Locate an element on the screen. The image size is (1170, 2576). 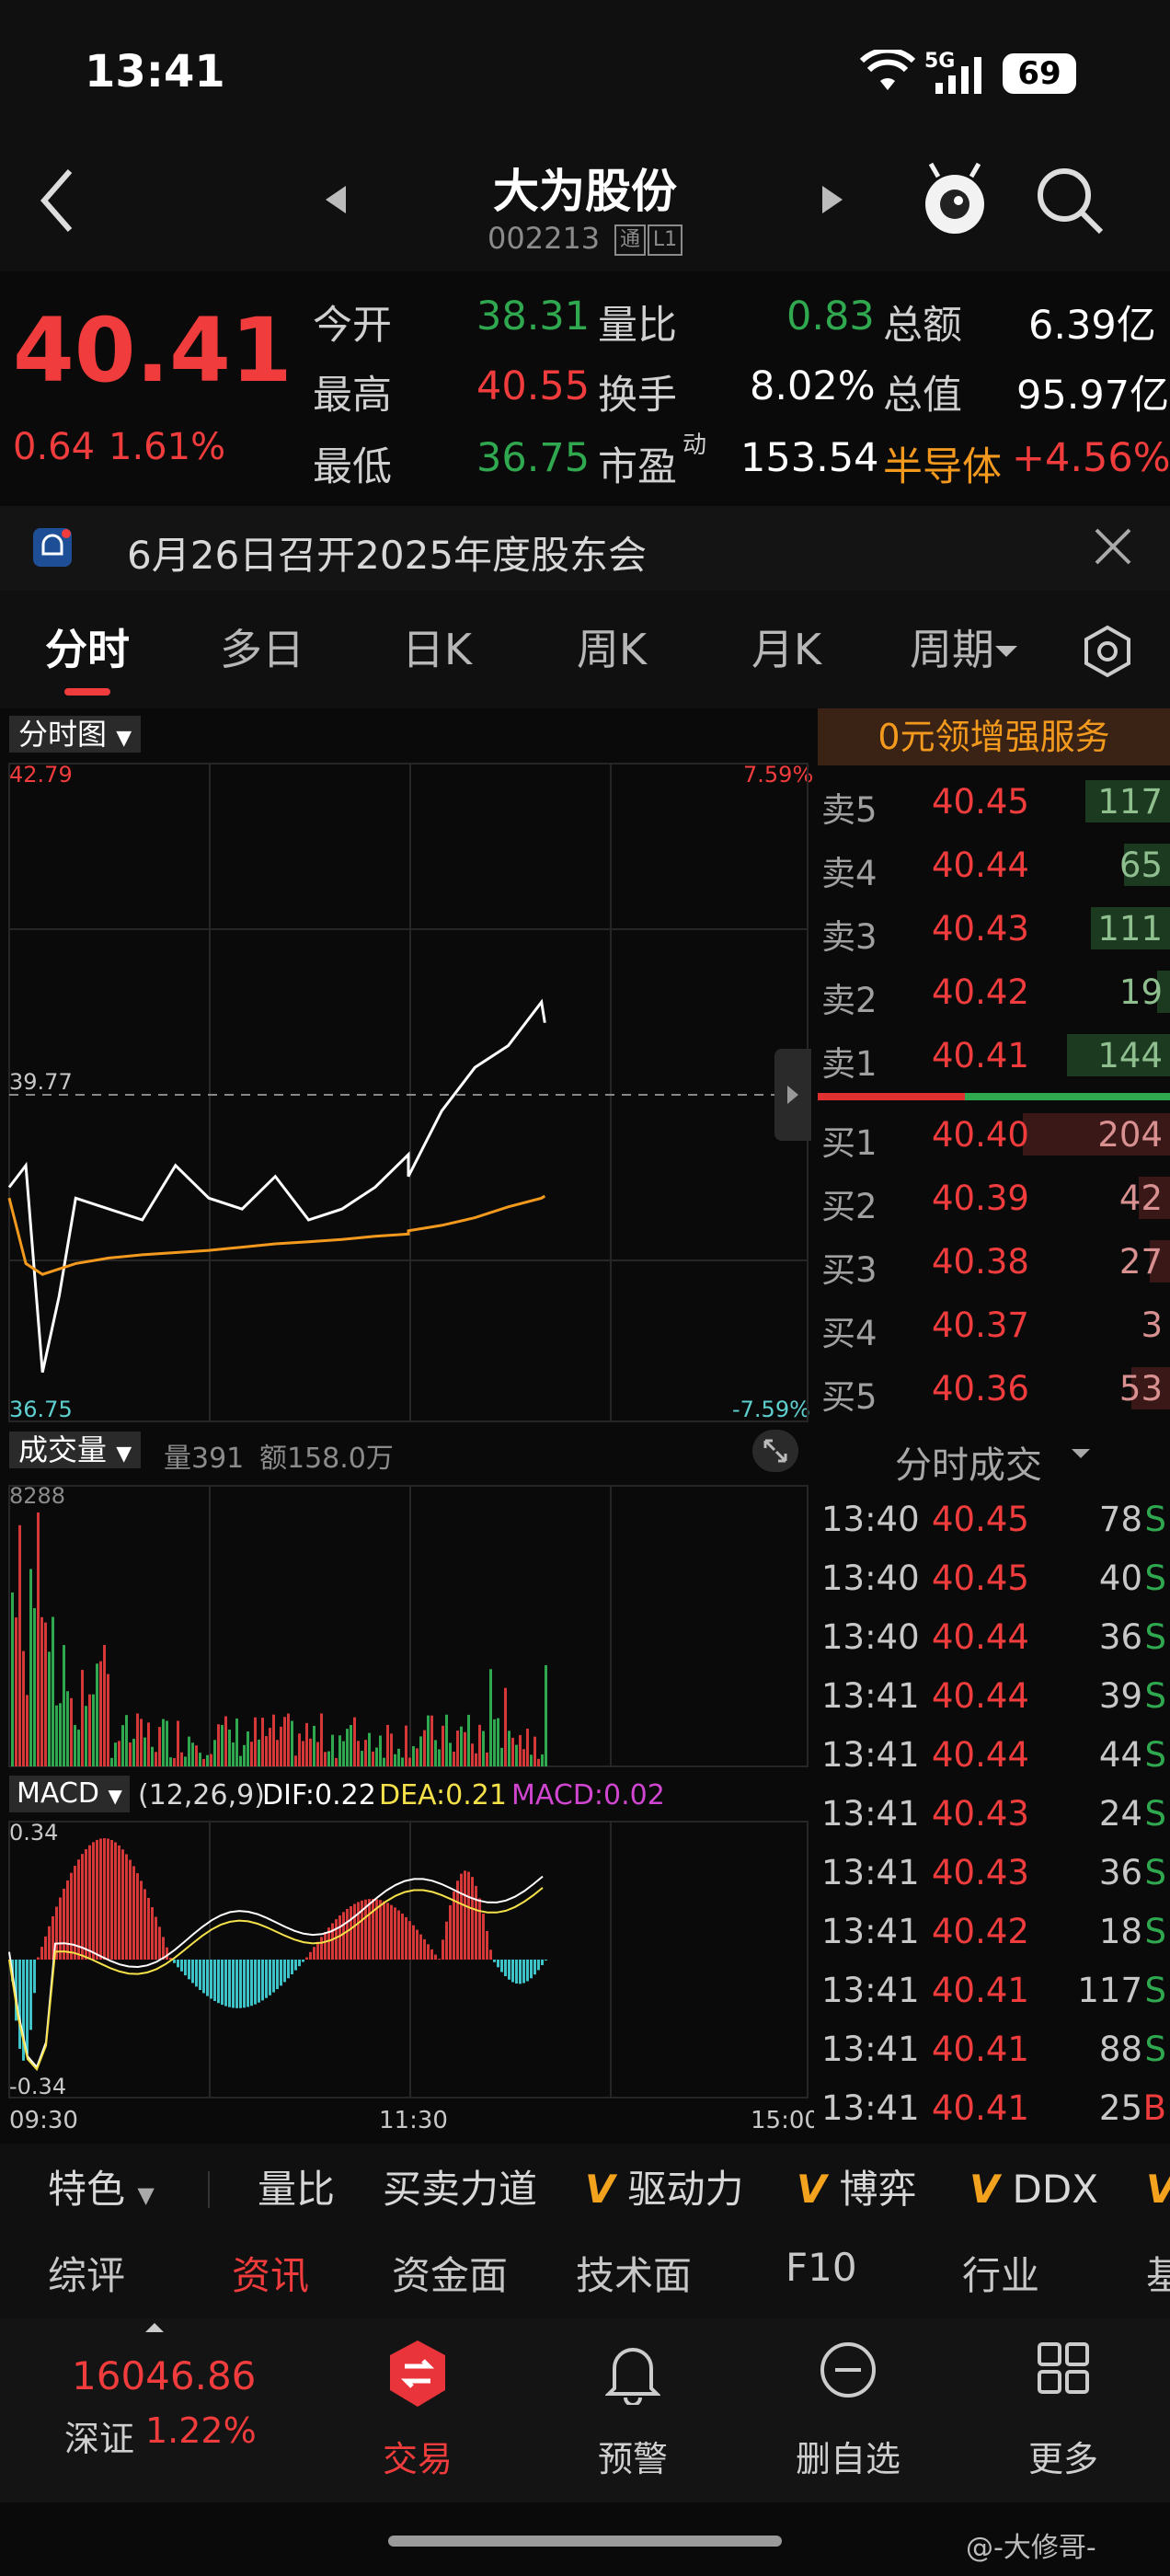
feature-dropdown: 特色 ▼ is located at coordinates (101, 2190).